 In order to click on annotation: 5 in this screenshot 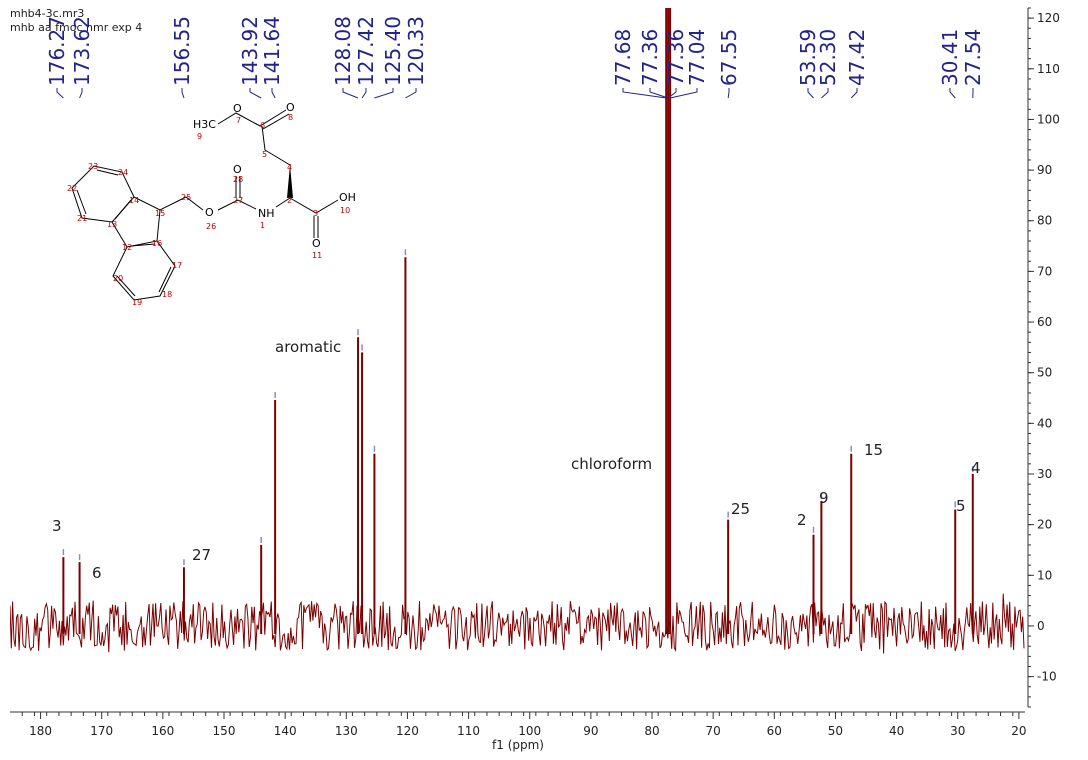, I will do `click(961, 506)`.